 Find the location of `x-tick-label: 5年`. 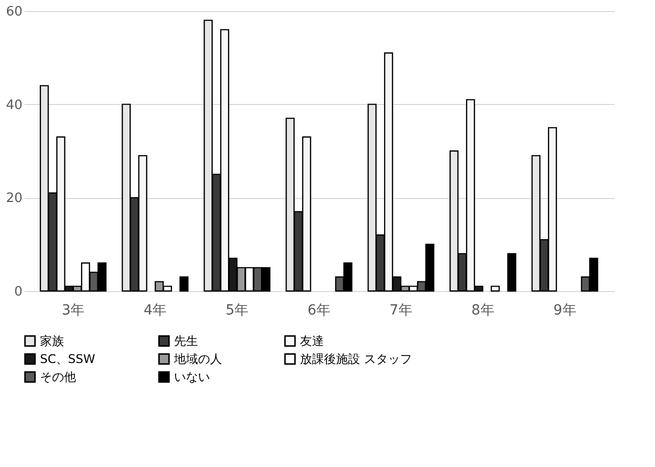

x-tick-label: 5年 is located at coordinates (237, 310).